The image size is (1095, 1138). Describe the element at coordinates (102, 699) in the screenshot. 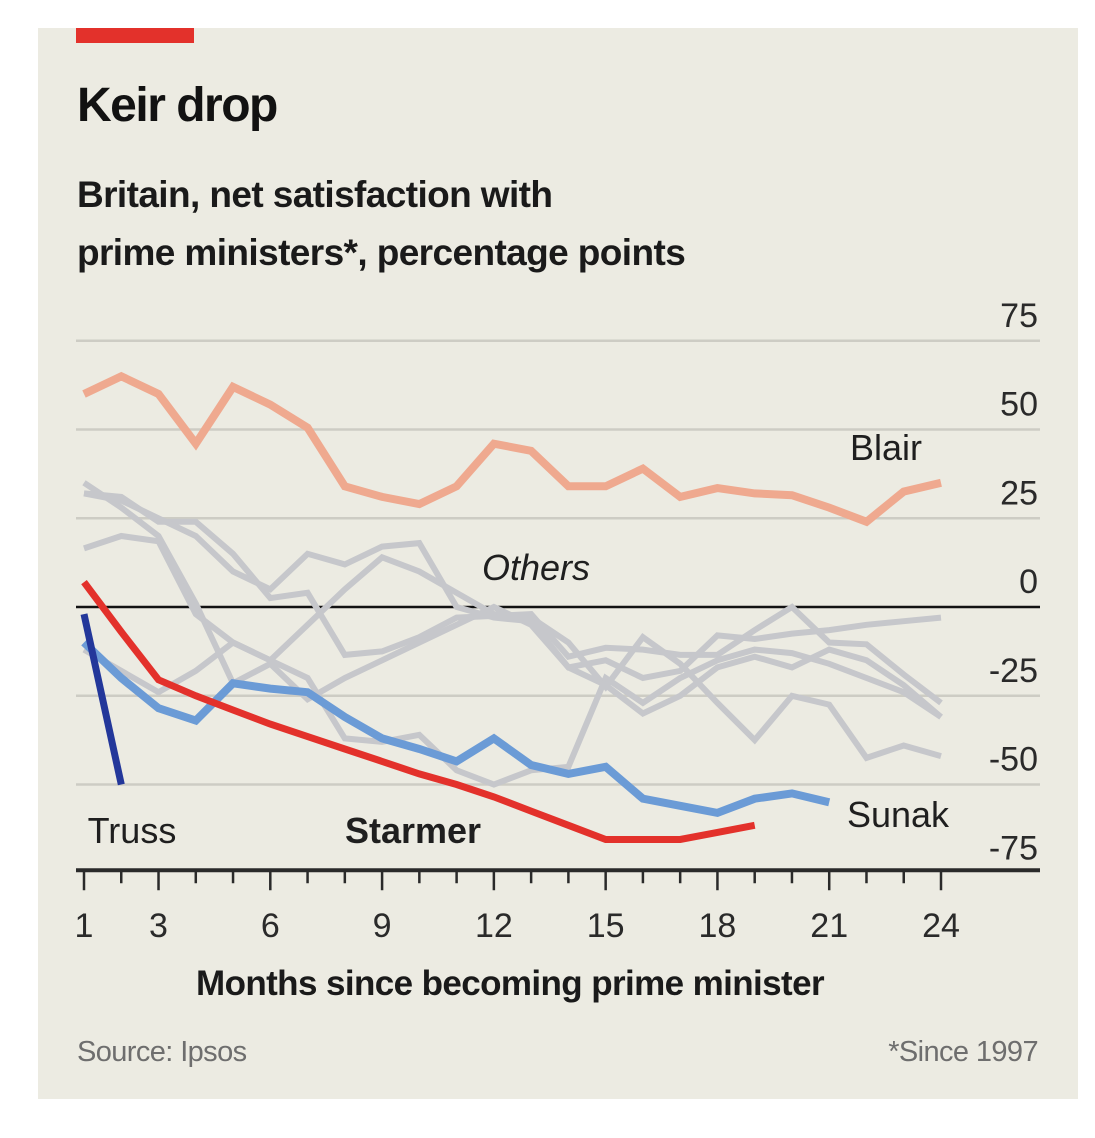

I see `series-line-truss` at that location.